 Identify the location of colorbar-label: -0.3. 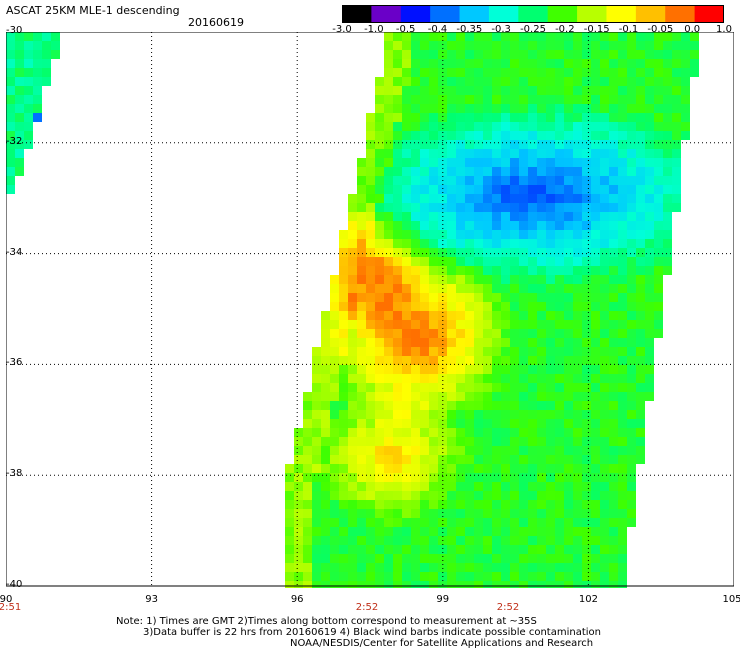
(501, 29).